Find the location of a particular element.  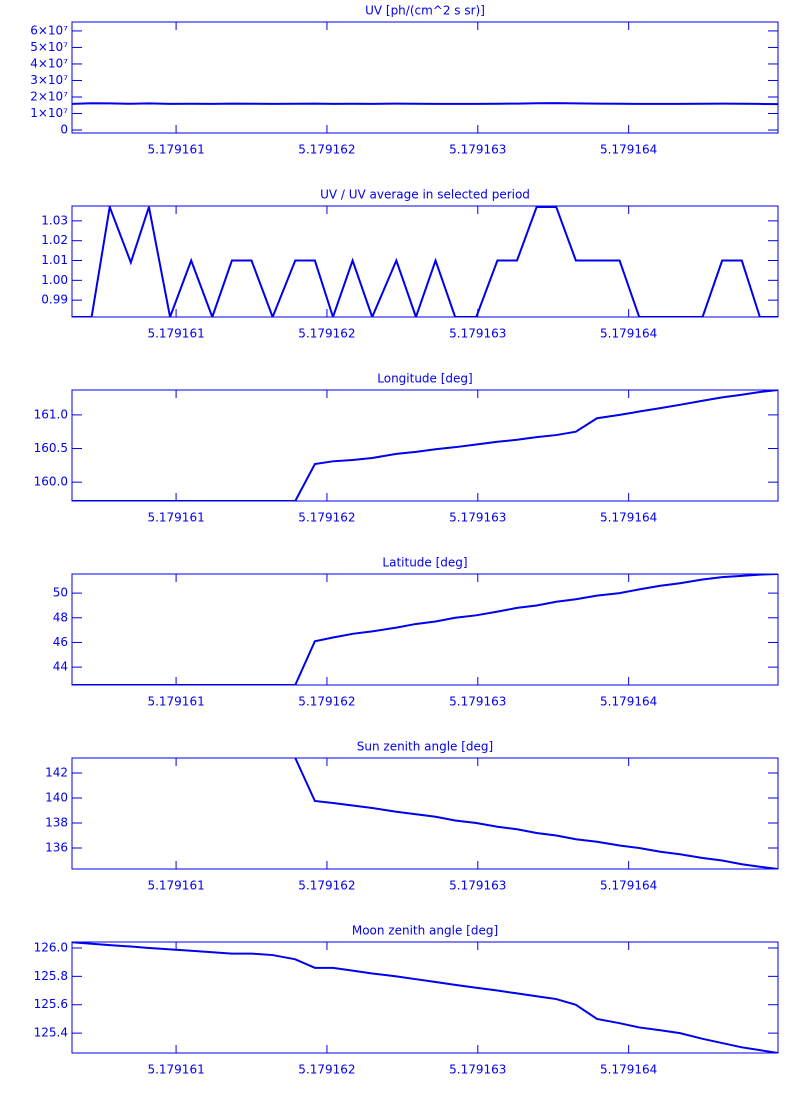

panel-title: UV / UV average in selected period is located at coordinates (425, 195).